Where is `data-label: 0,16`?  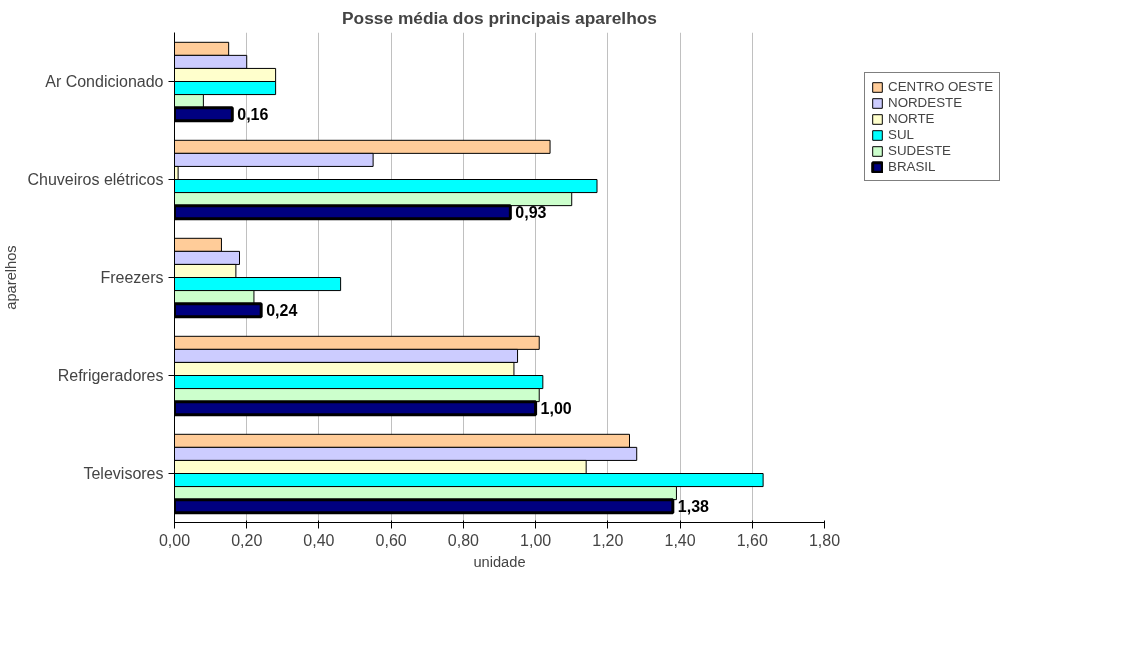
data-label: 0,16 is located at coordinates (253, 115).